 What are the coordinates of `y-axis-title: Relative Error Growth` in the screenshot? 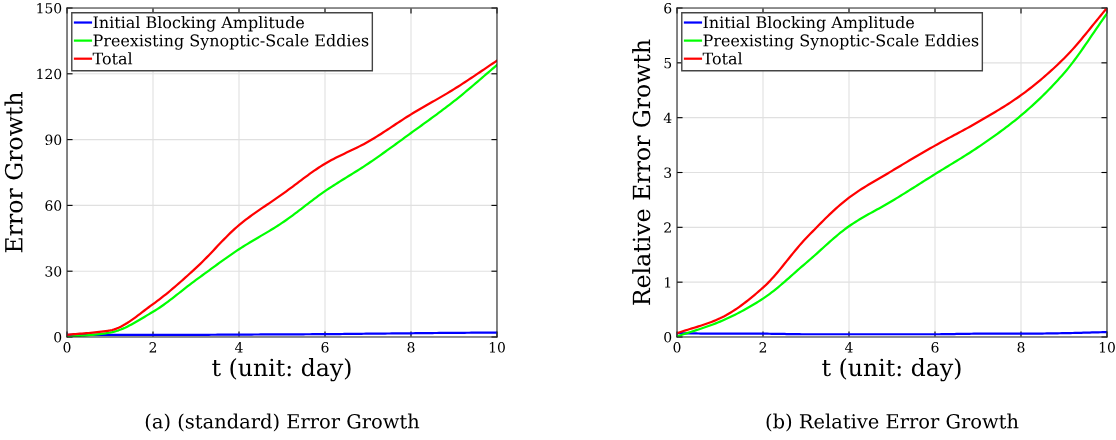 It's located at (641, 172).